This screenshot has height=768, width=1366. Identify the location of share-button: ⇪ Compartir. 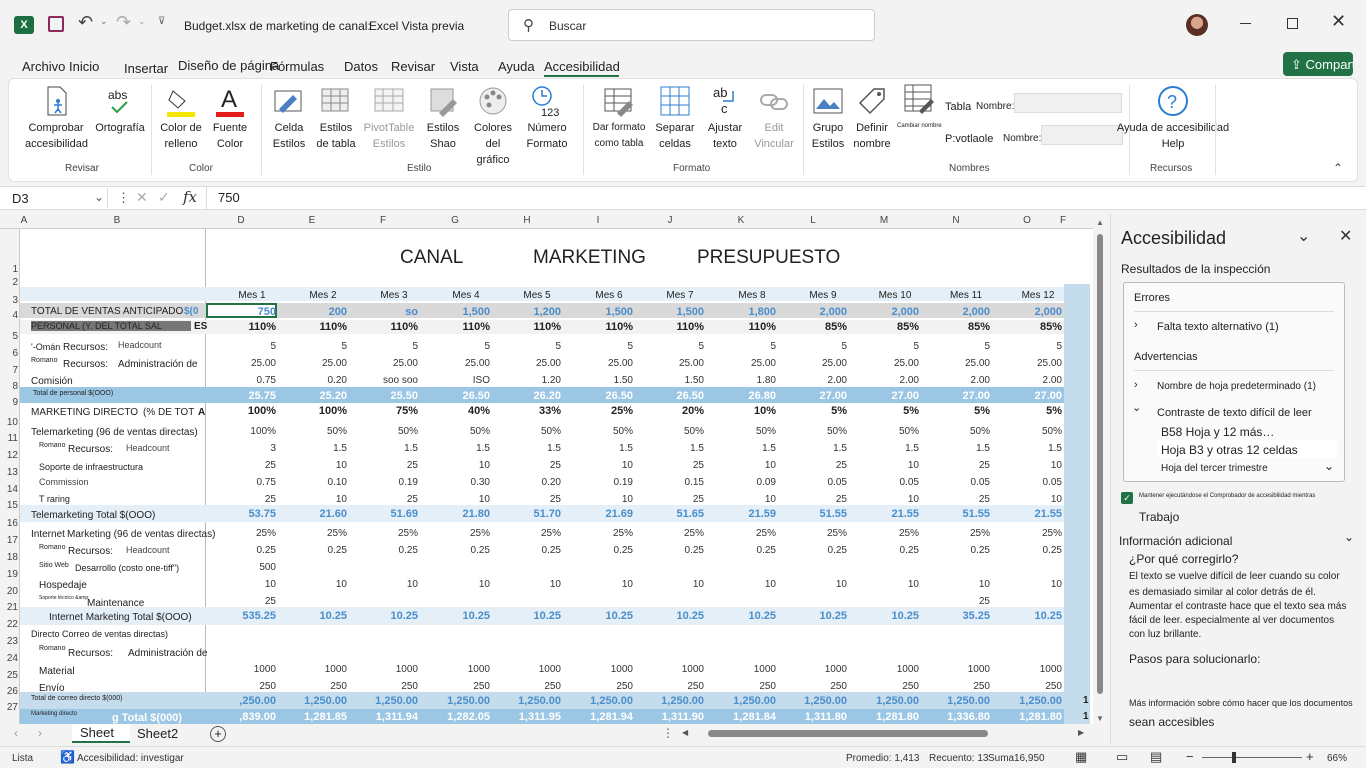
(1318, 64).